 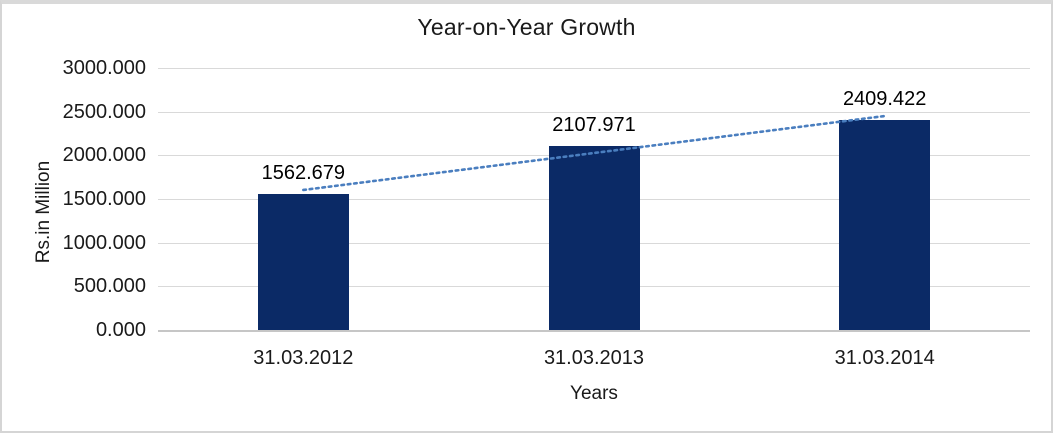 What do you see at coordinates (594, 358) in the screenshot?
I see `x-tick-label: 31.03.2013` at bounding box center [594, 358].